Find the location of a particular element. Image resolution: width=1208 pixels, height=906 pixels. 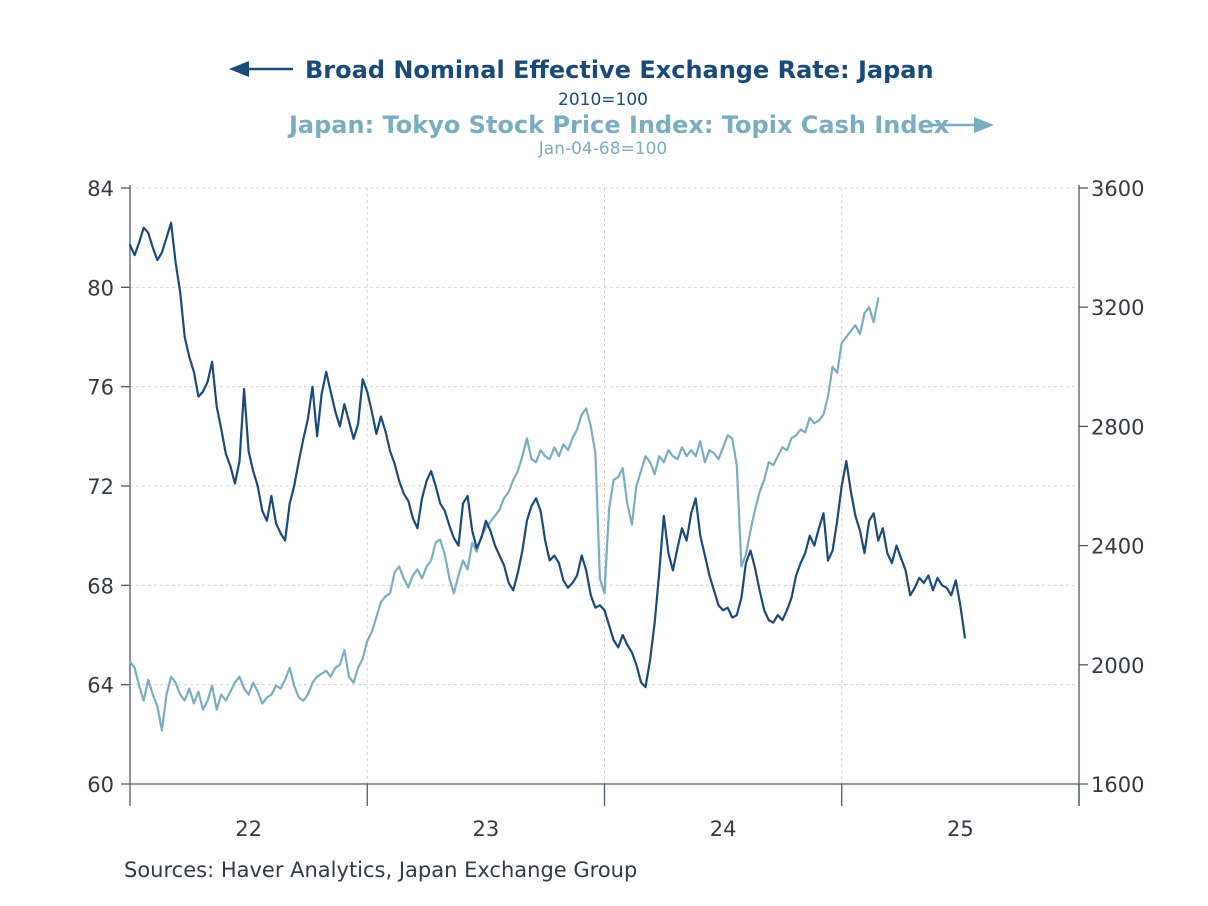

left-tick-label: 76 is located at coordinates (100, 388).